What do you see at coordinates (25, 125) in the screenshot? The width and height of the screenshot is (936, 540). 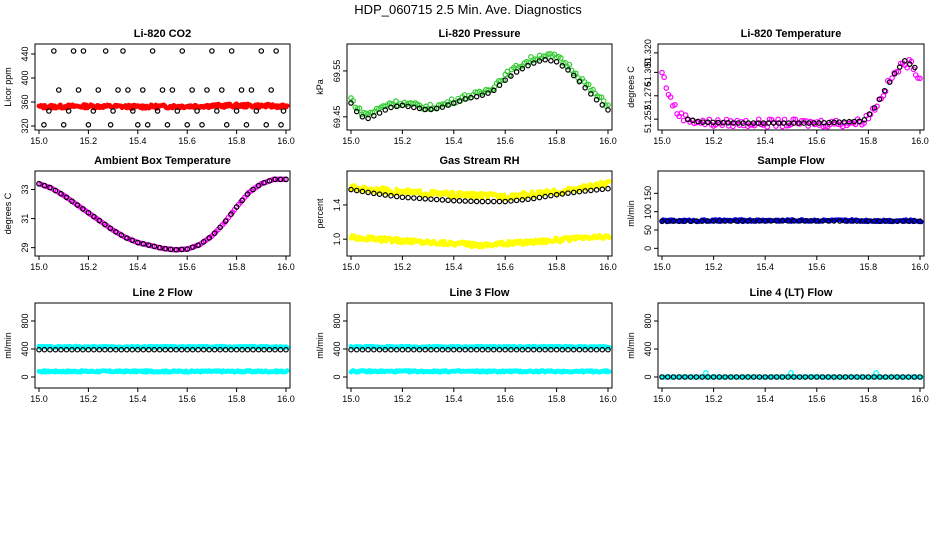 I see `y-tick-label: 320` at bounding box center [25, 125].